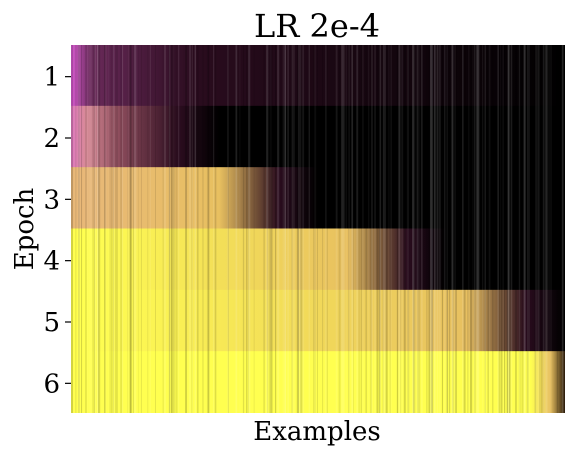 The height and width of the screenshot is (457, 573). What do you see at coordinates (317, 432) in the screenshot?
I see `x-axis-label: Examples` at bounding box center [317, 432].